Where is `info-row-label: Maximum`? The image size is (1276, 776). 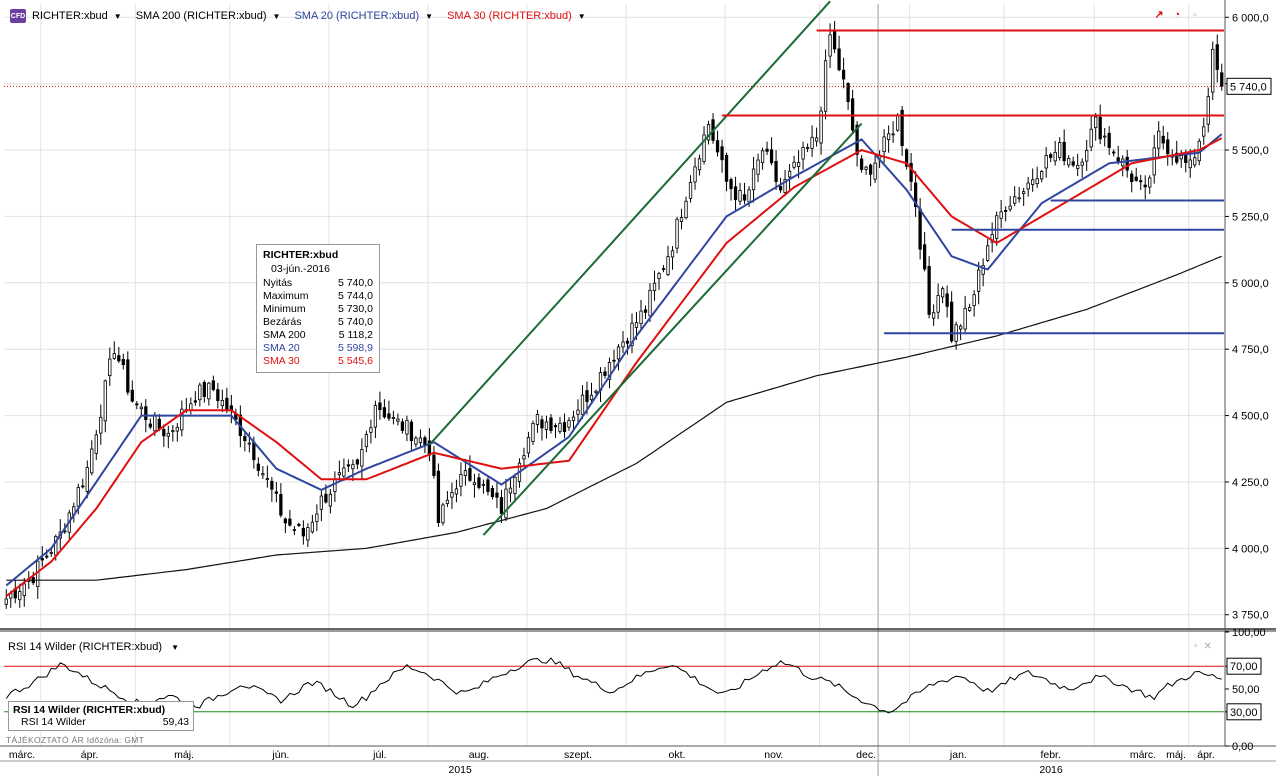
info-row-label: Maximum is located at coordinates (286, 296).